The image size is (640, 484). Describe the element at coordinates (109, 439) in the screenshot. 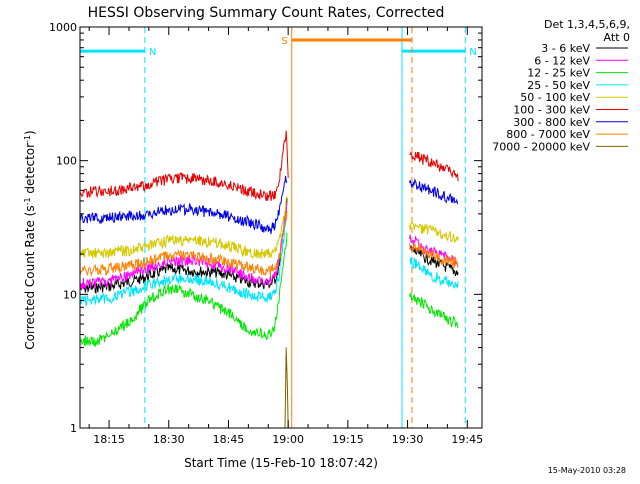

I see `x-tick-label: 18:15` at that location.